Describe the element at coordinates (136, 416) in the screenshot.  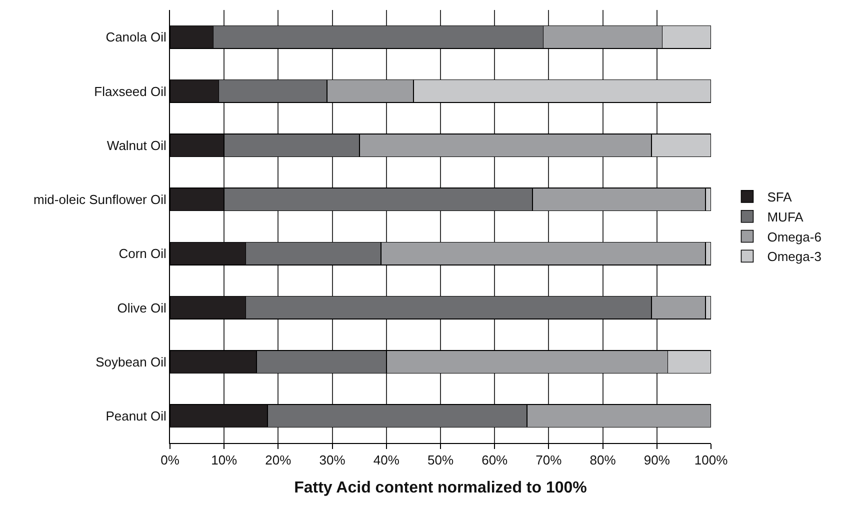
I see `y-tick-label: Peanut Oil` at that location.